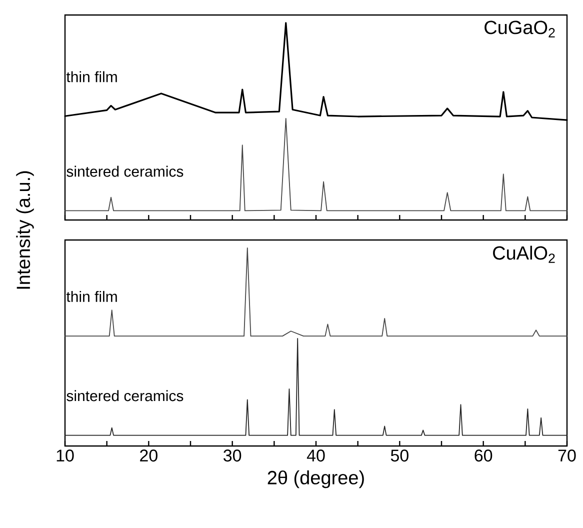 The width and height of the screenshot is (583, 528). What do you see at coordinates (399, 456) in the screenshot?
I see `x-tick-label: 50` at bounding box center [399, 456].